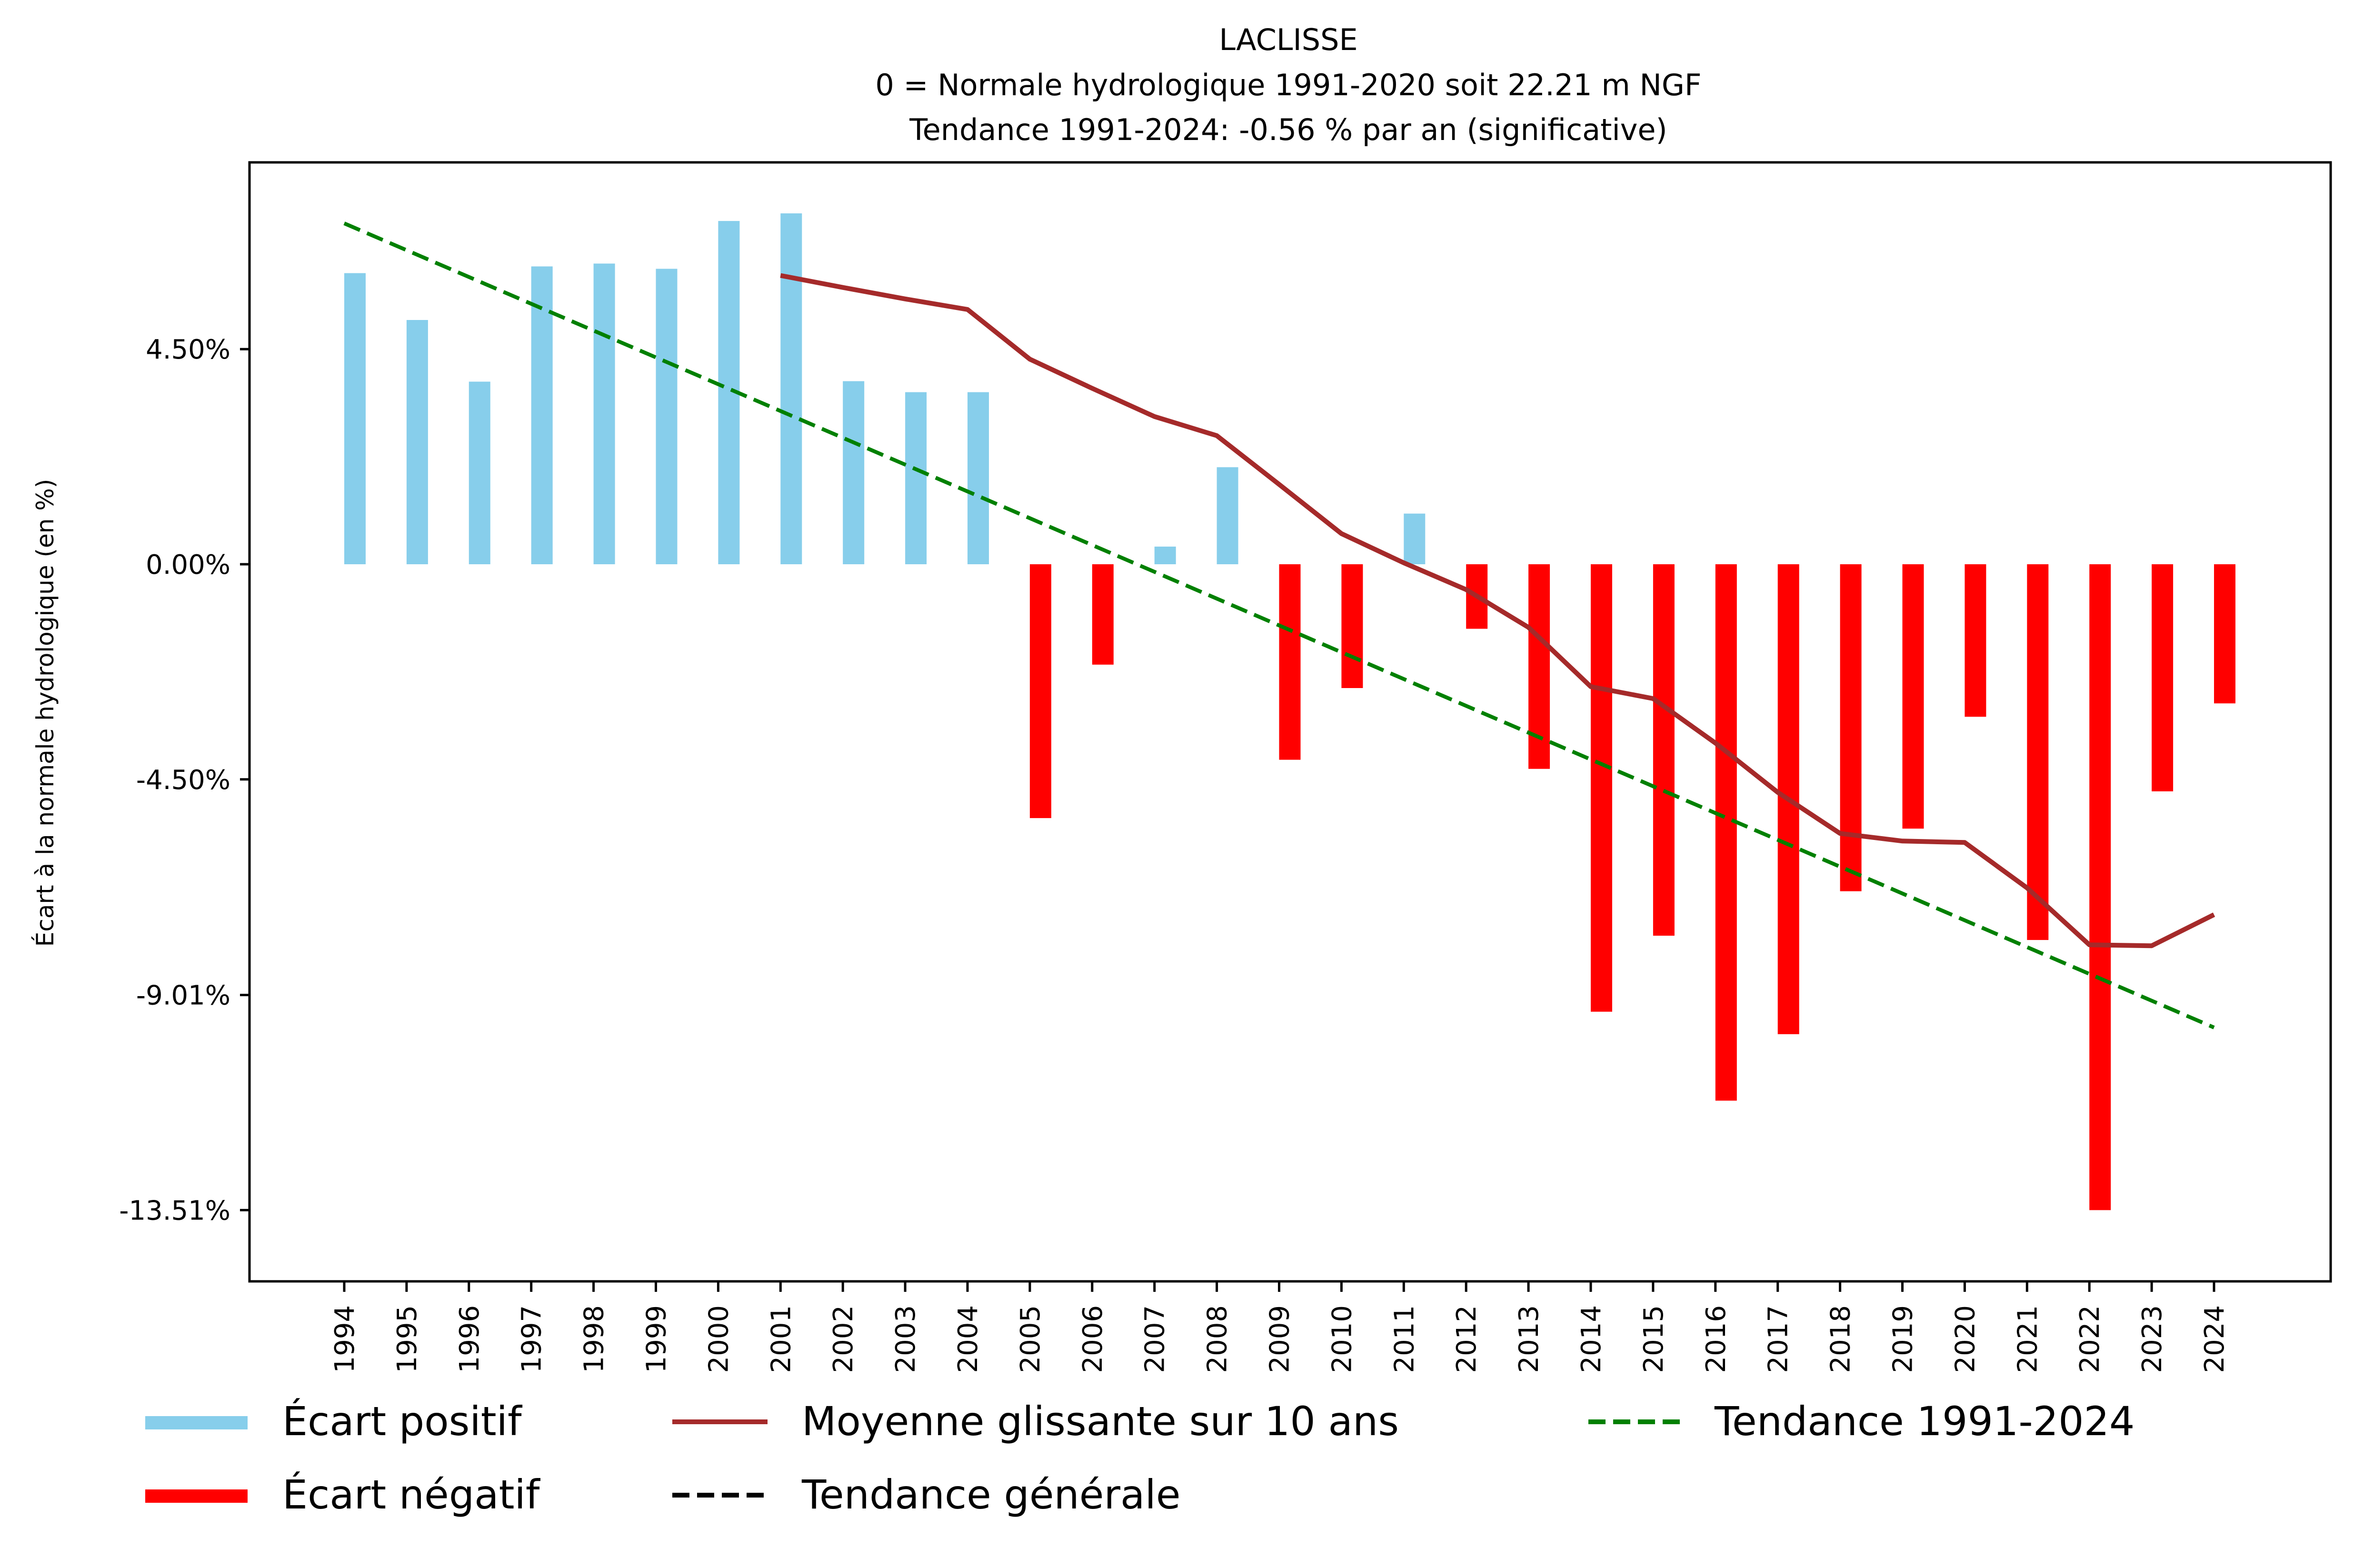 This screenshot has height=1568, width=2354. I want to click on bar-2015-negative, so click(1664, 750).